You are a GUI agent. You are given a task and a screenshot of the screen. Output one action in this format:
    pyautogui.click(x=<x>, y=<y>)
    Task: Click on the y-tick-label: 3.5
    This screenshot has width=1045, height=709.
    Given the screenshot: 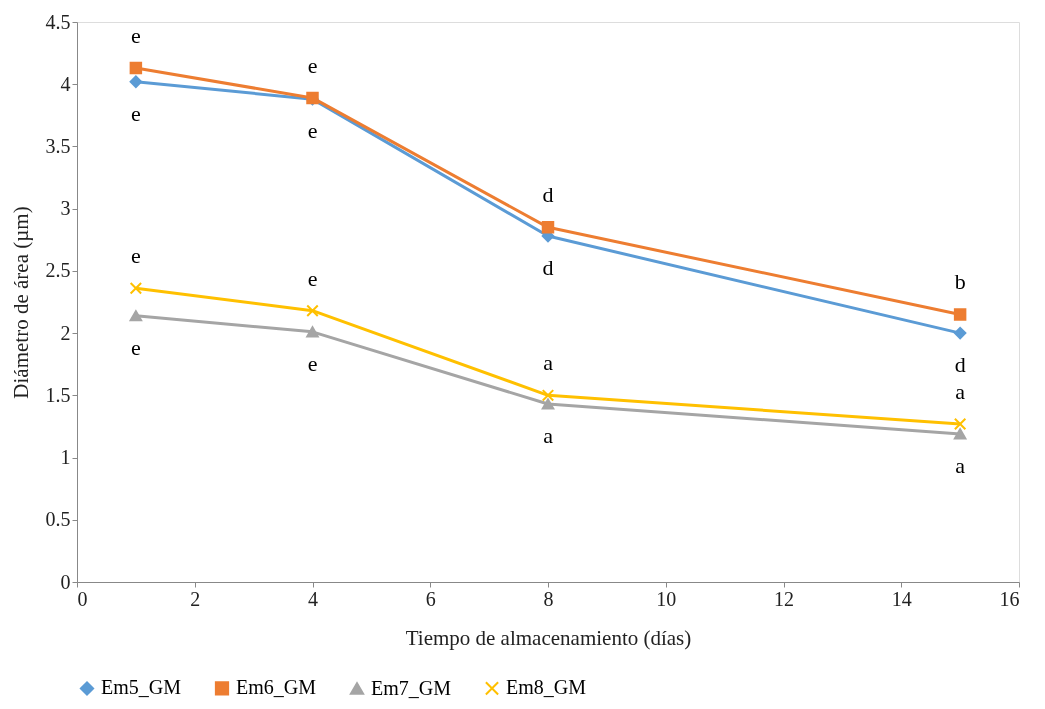 What is the action you would take?
    pyautogui.click(x=58, y=145)
    